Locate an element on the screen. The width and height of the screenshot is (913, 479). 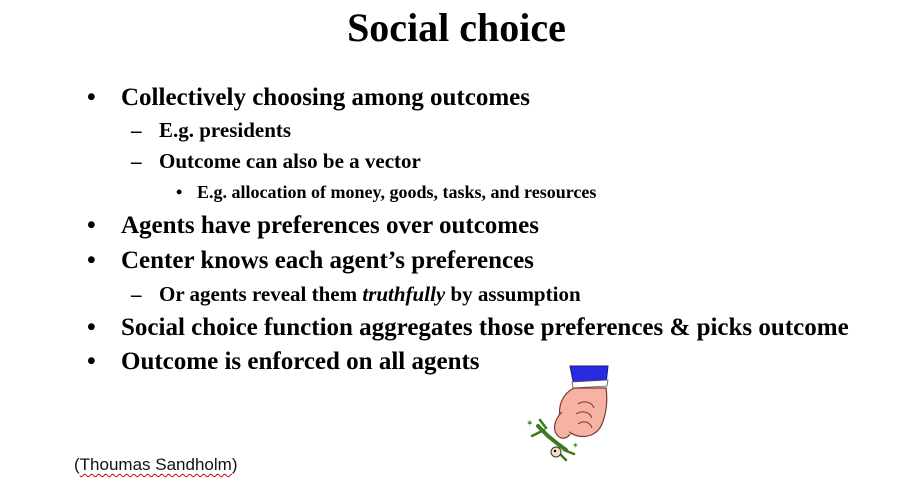
sub-bullet-text: Outcome can also be a vector is located at coordinates (290, 161).